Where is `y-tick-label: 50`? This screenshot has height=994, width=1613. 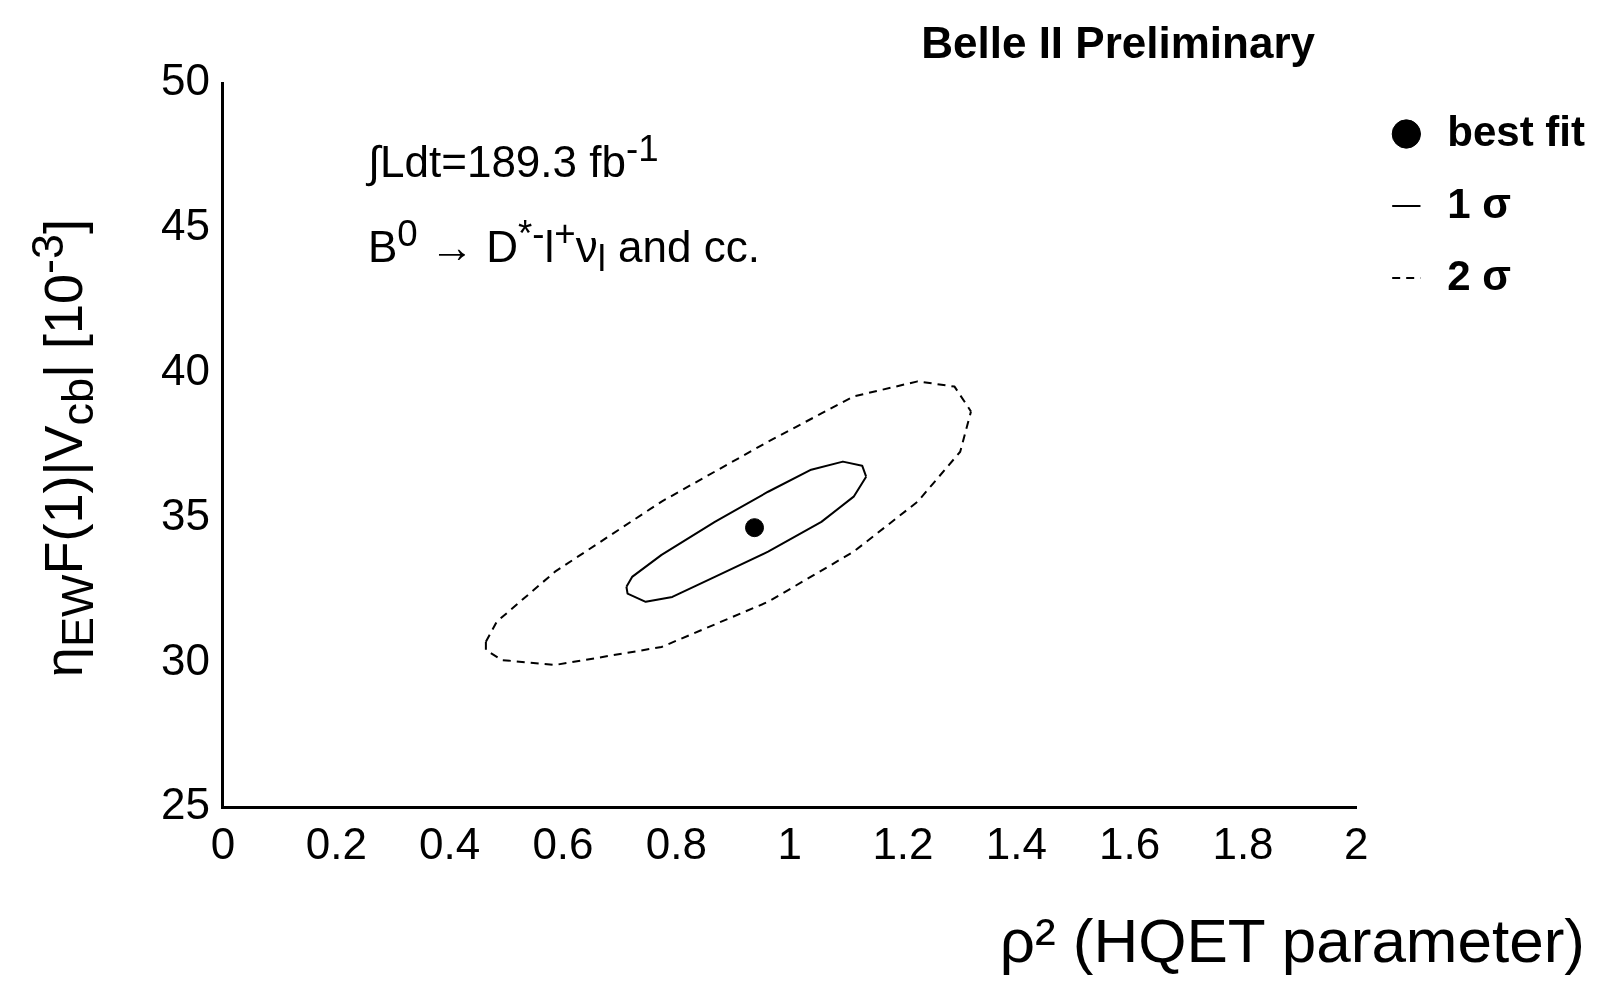 y-tick-label: 50 is located at coordinates (185, 80).